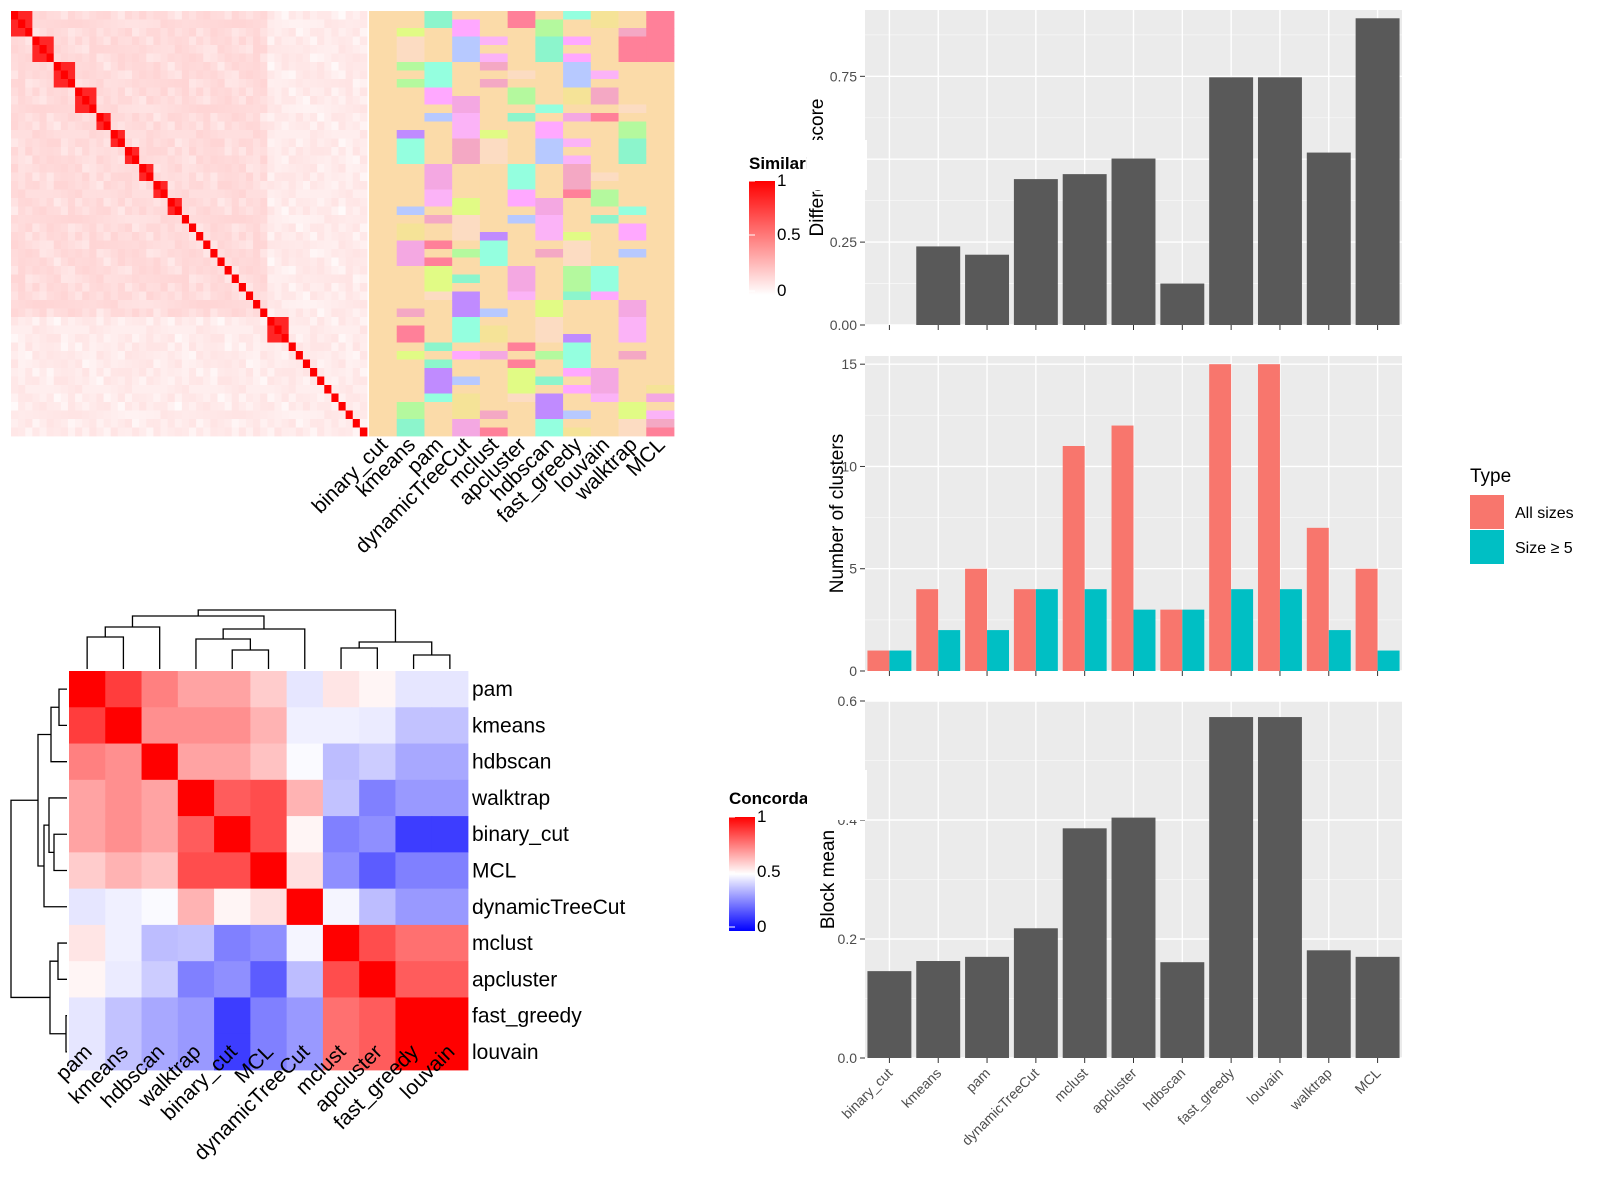 The width and height of the screenshot is (1600, 1200). I want to click on y-tick-label: 0.6, so click(848, 701).